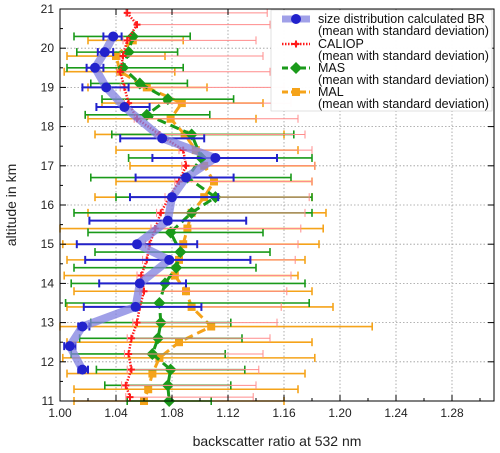 This screenshot has height=453, width=500. I want to click on x-tick-label-7: 1.28, so click(452, 413).